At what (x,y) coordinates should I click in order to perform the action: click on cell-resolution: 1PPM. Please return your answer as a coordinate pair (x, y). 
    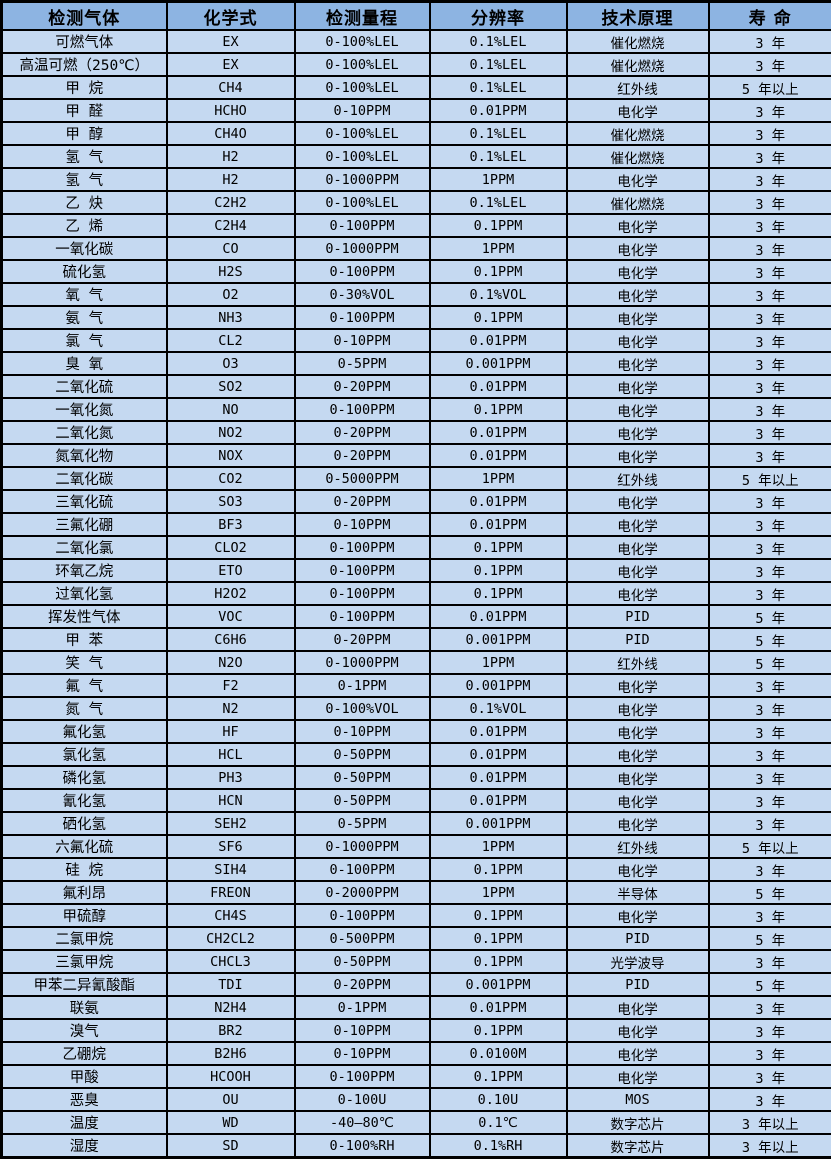
    Looking at the image, I should click on (498, 892).